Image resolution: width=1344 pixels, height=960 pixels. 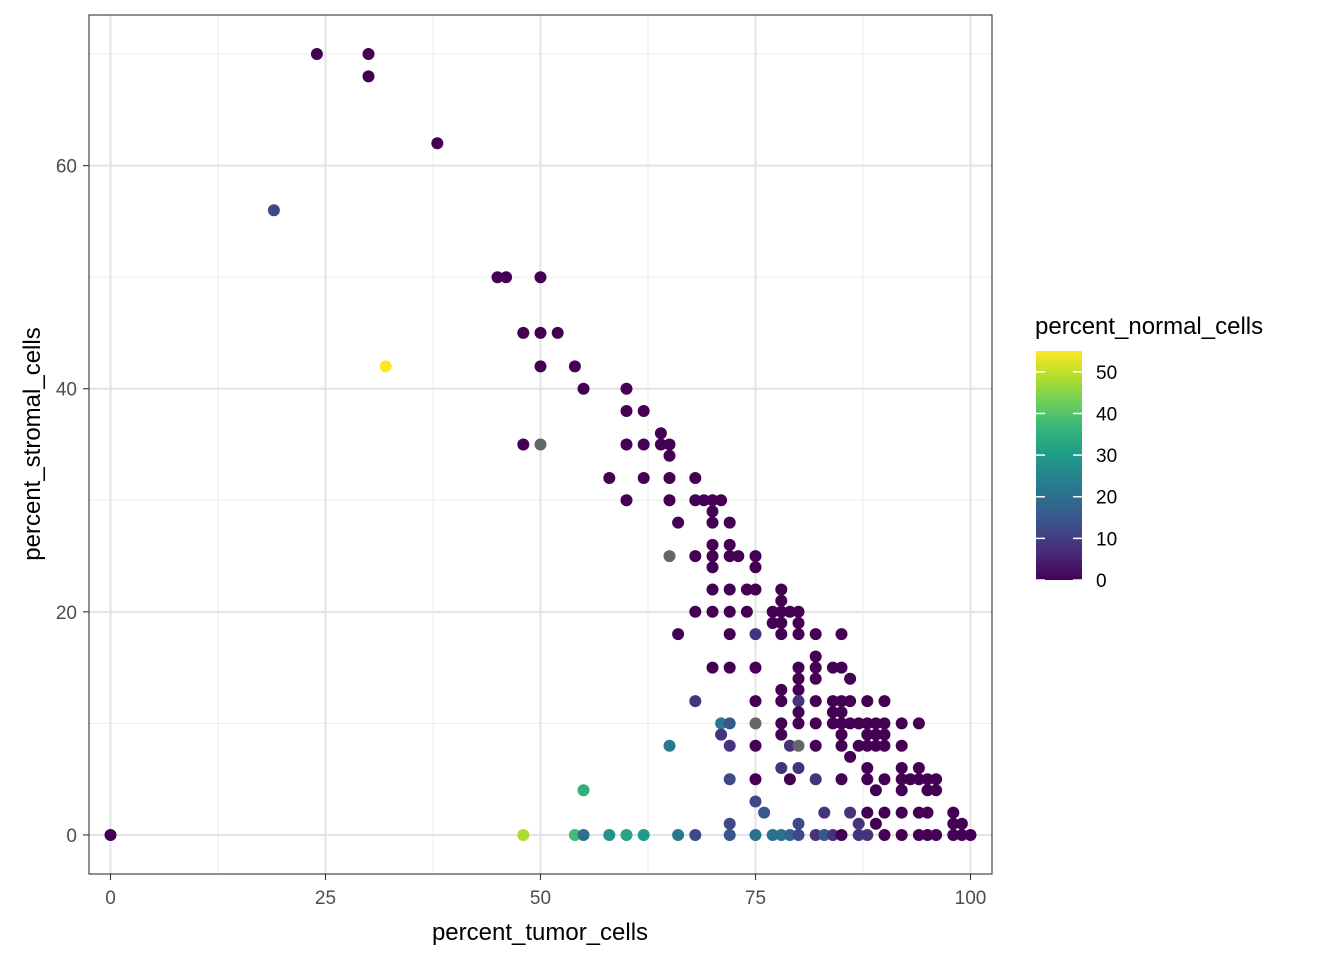 I want to click on y-axis-title: percent_stromal_cells, so click(x=32, y=443).